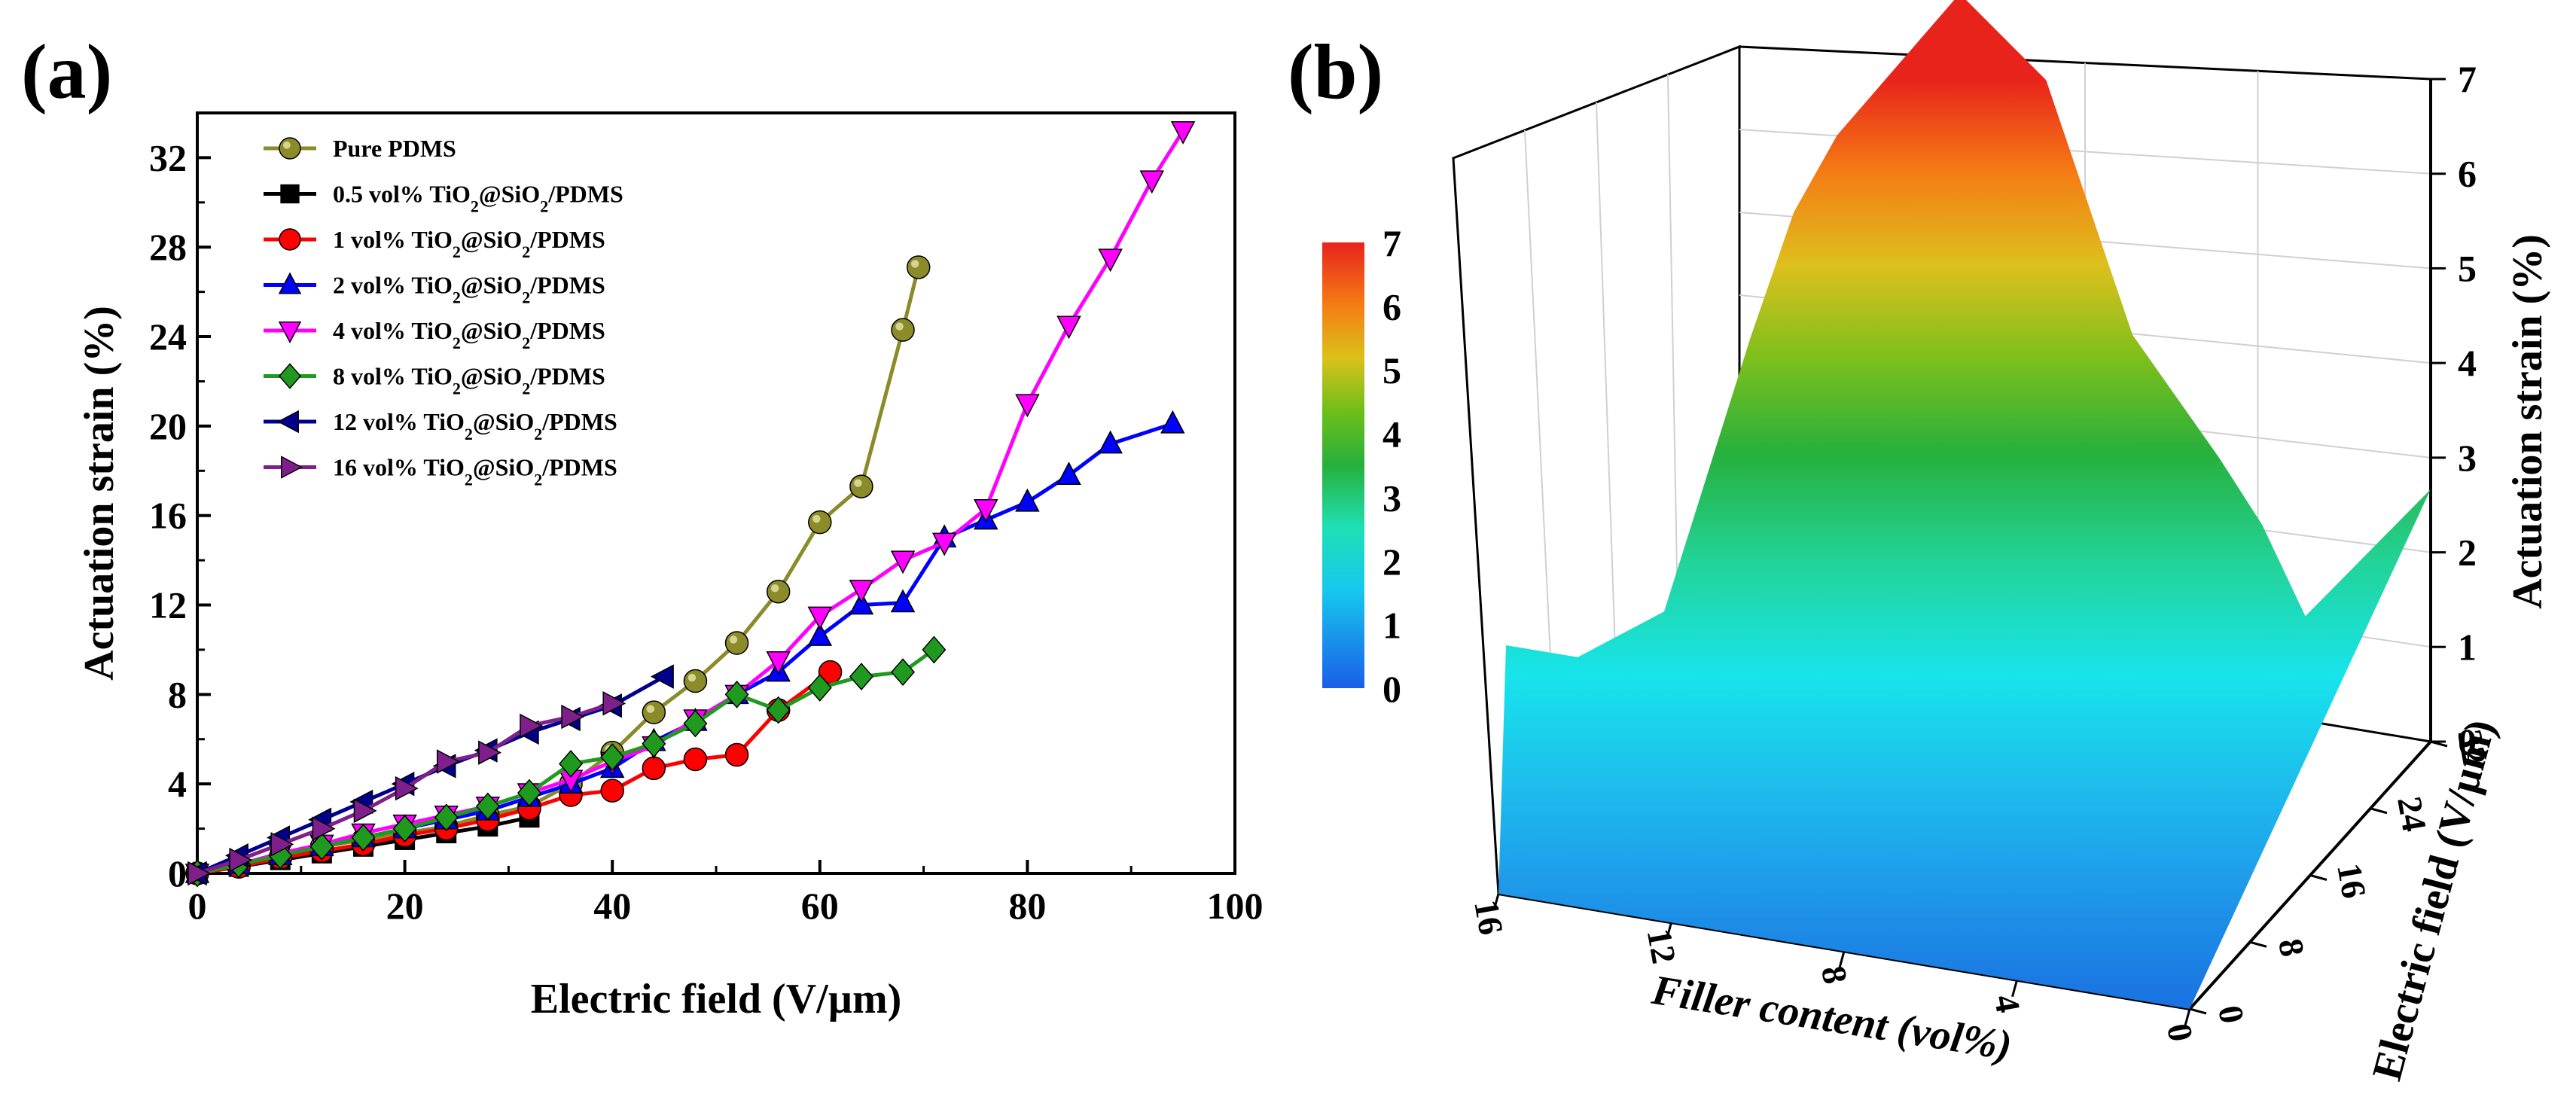 The image size is (2576, 1097). Describe the element at coordinates (469, 243) in the screenshot. I see `legend-label: 1 vol% TiO2@SiO2/PDMS` at that location.